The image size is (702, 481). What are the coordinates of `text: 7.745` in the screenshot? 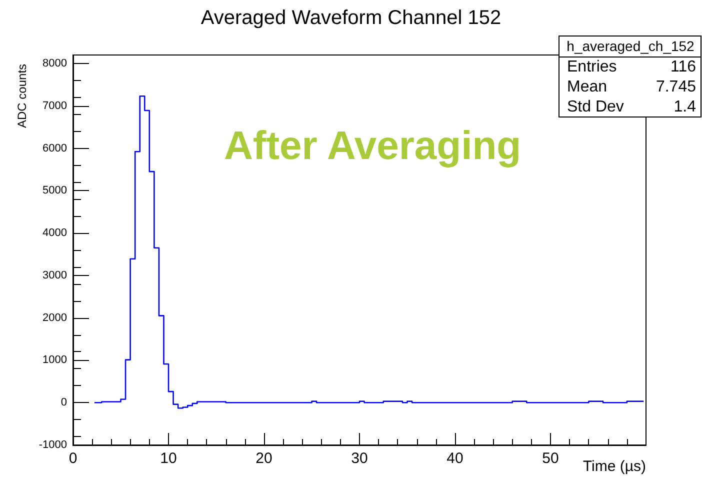 It's located at (676, 87).